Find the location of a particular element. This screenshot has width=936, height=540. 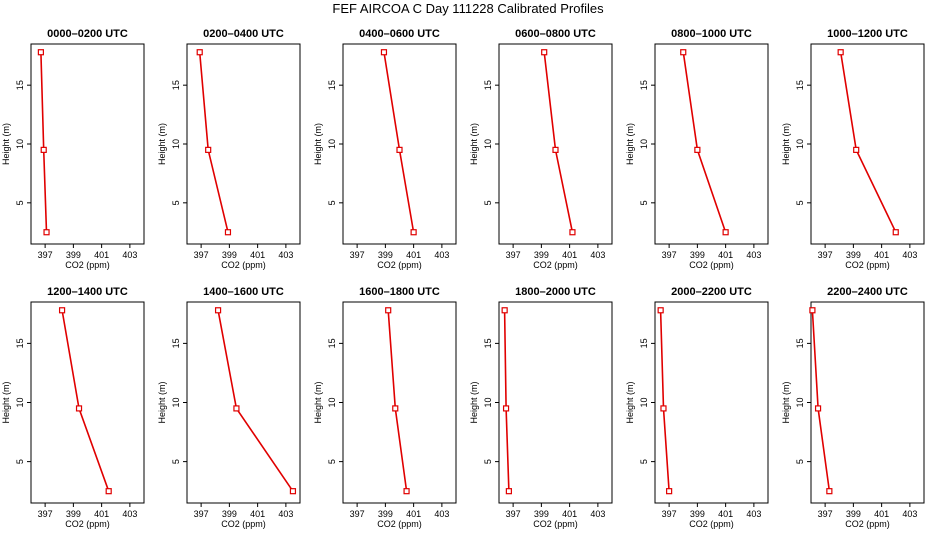

panel-title: 1000–1200 UTC is located at coordinates (867, 34).